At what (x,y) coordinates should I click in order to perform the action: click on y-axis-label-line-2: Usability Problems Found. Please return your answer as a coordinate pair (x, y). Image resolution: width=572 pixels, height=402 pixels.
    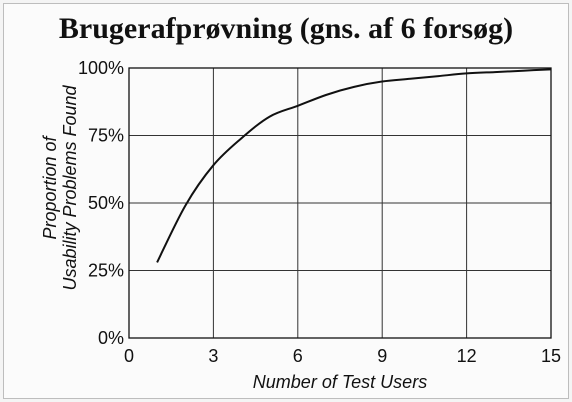
    Looking at the image, I should click on (70, 187).